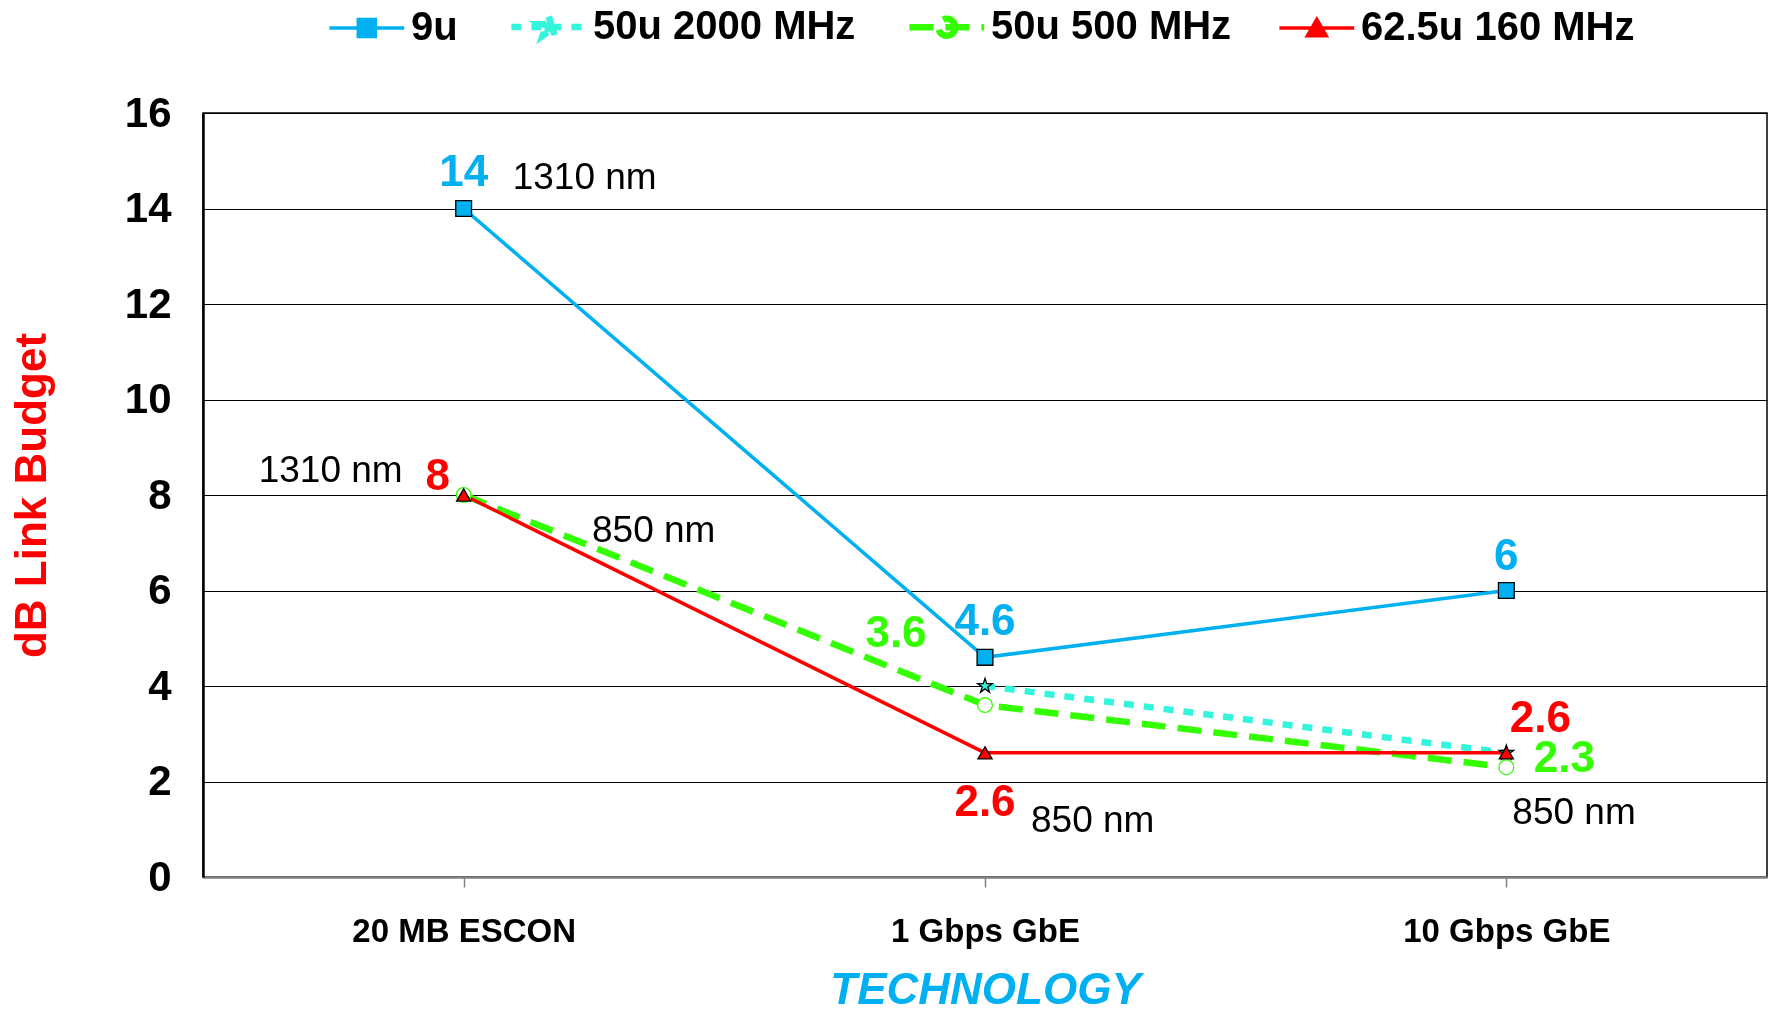 Image resolution: width=1769 pixels, height=1019 pixels. What do you see at coordinates (160, 876) in the screenshot?
I see `y-tick-label: 0` at bounding box center [160, 876].